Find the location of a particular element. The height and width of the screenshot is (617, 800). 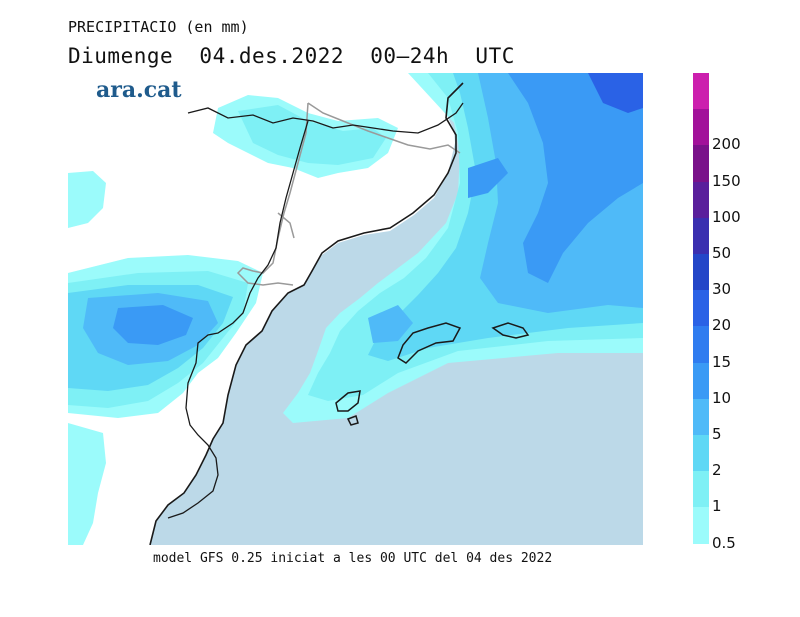

chart-title: PRECIPITACIO (en mm) is located at coordinates (158, 27).